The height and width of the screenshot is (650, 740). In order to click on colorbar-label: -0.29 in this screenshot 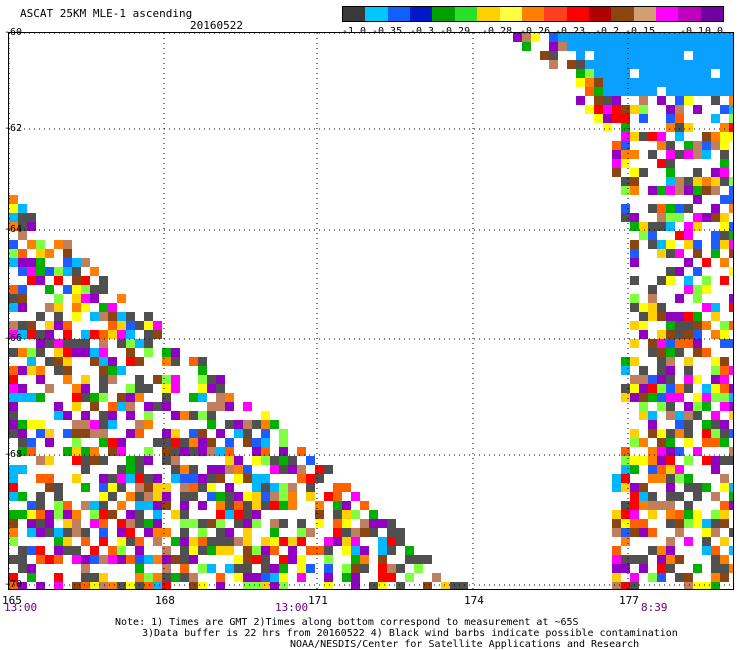, I will do `click(455, 31)`.